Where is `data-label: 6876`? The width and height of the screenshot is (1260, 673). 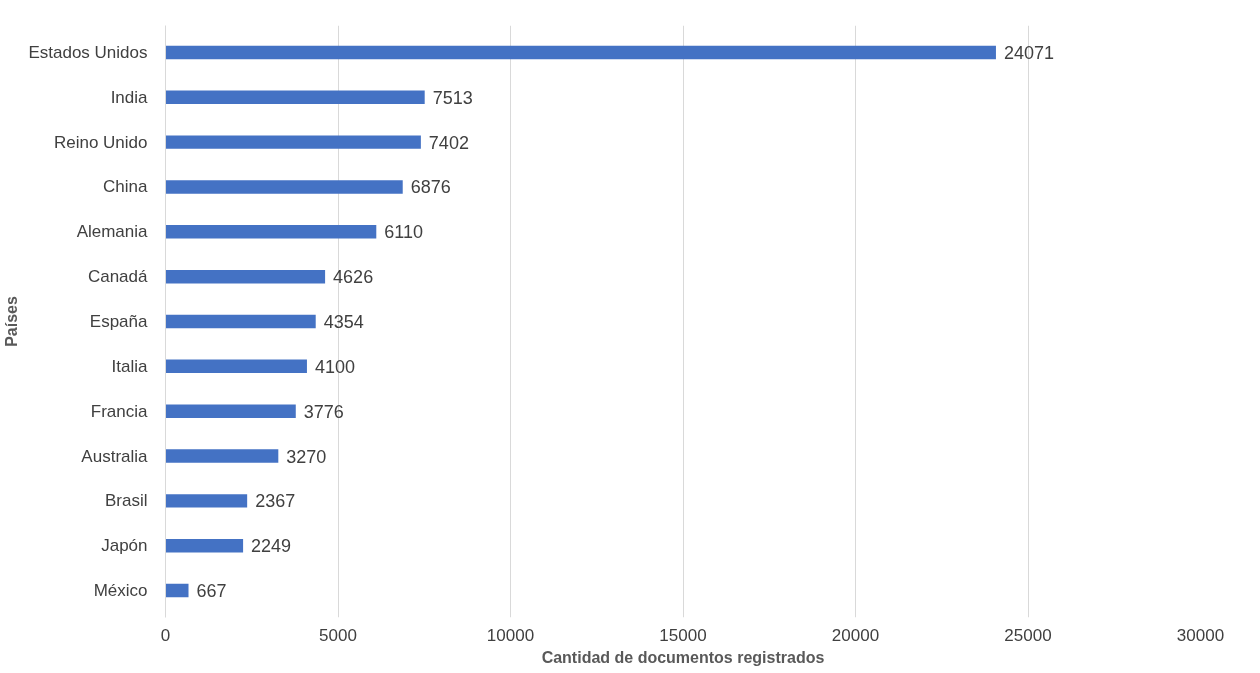 data-label: 6876 is located at coordinates (430, 187).